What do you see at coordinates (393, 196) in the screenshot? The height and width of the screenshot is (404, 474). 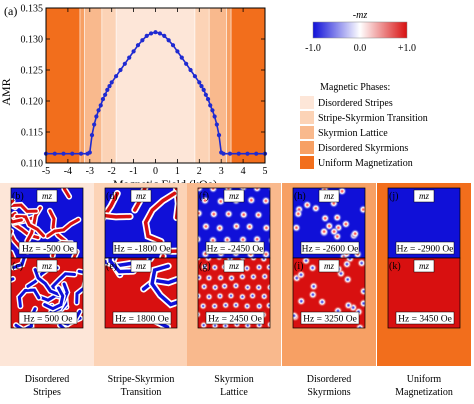 I see `snapshot-label: (j)` at bounding box center [393, 196].